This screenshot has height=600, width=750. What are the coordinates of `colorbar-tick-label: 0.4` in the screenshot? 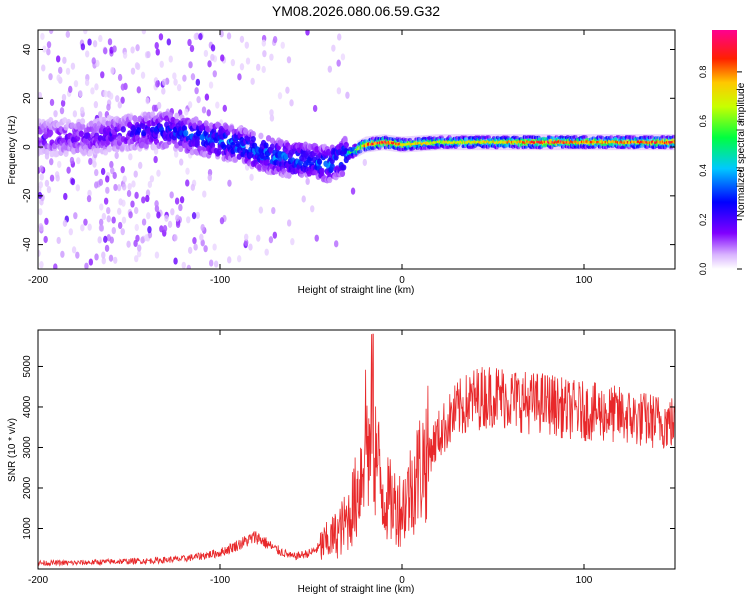 It's located at (703, 170).